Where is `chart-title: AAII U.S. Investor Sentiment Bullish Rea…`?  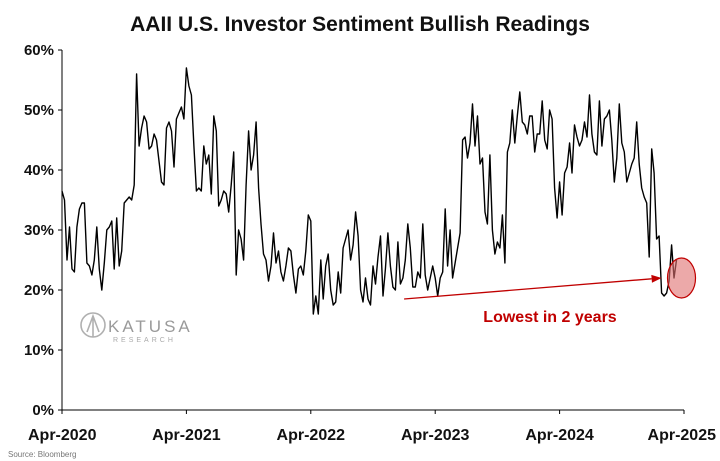
chart-title: AAII U.S. Investor Sentiment Bullish Rea… is located at coordinates (360, 24).